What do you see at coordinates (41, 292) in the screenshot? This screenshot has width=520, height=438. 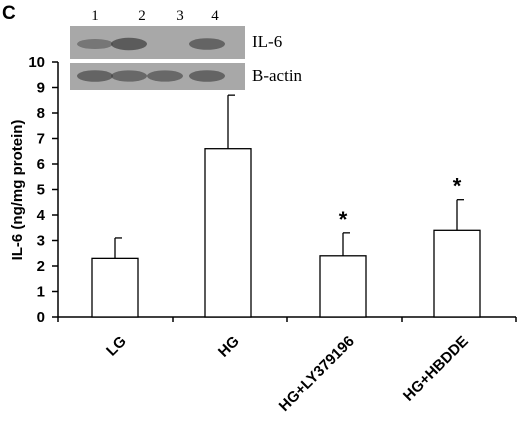 I see `y-tick-label-1: 1` at bounding box center [41, 292].